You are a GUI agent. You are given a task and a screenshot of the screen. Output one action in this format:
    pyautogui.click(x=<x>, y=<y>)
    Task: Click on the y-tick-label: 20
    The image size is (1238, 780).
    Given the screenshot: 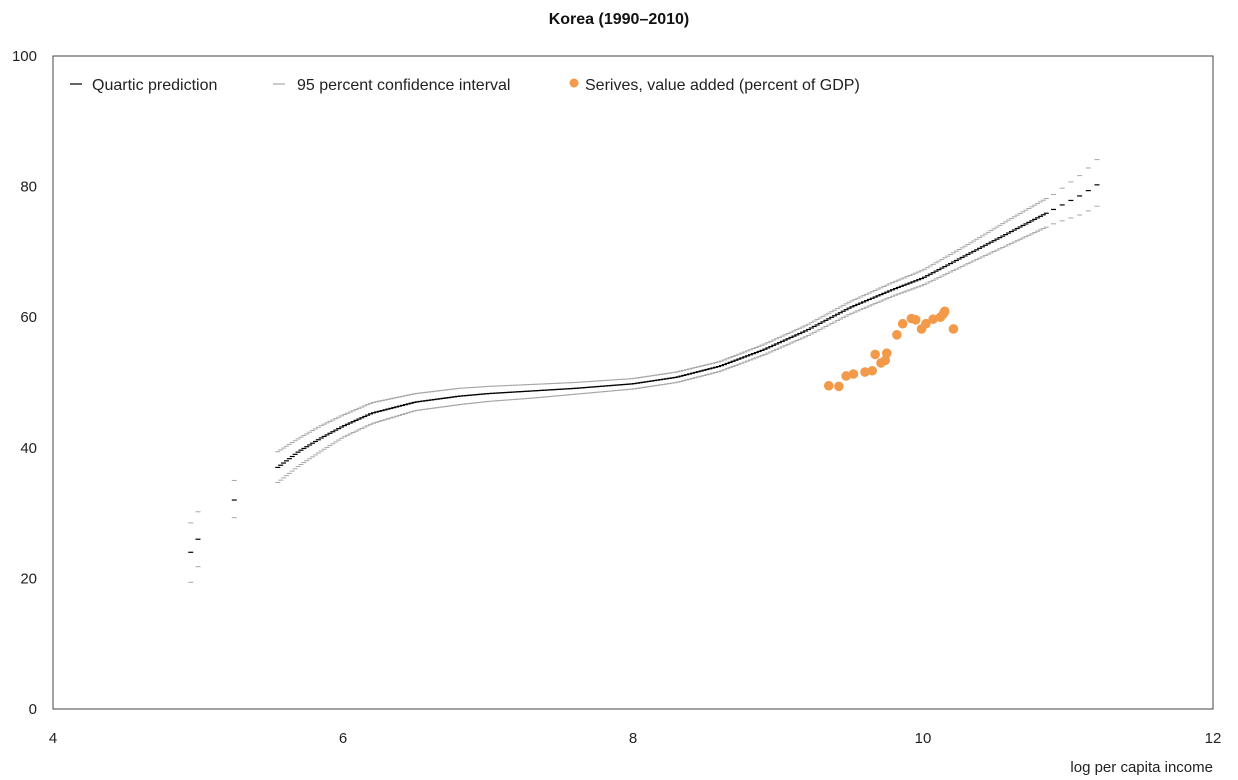 What is the action you would take?
    pyautogui.click(x=28, y=578)
    